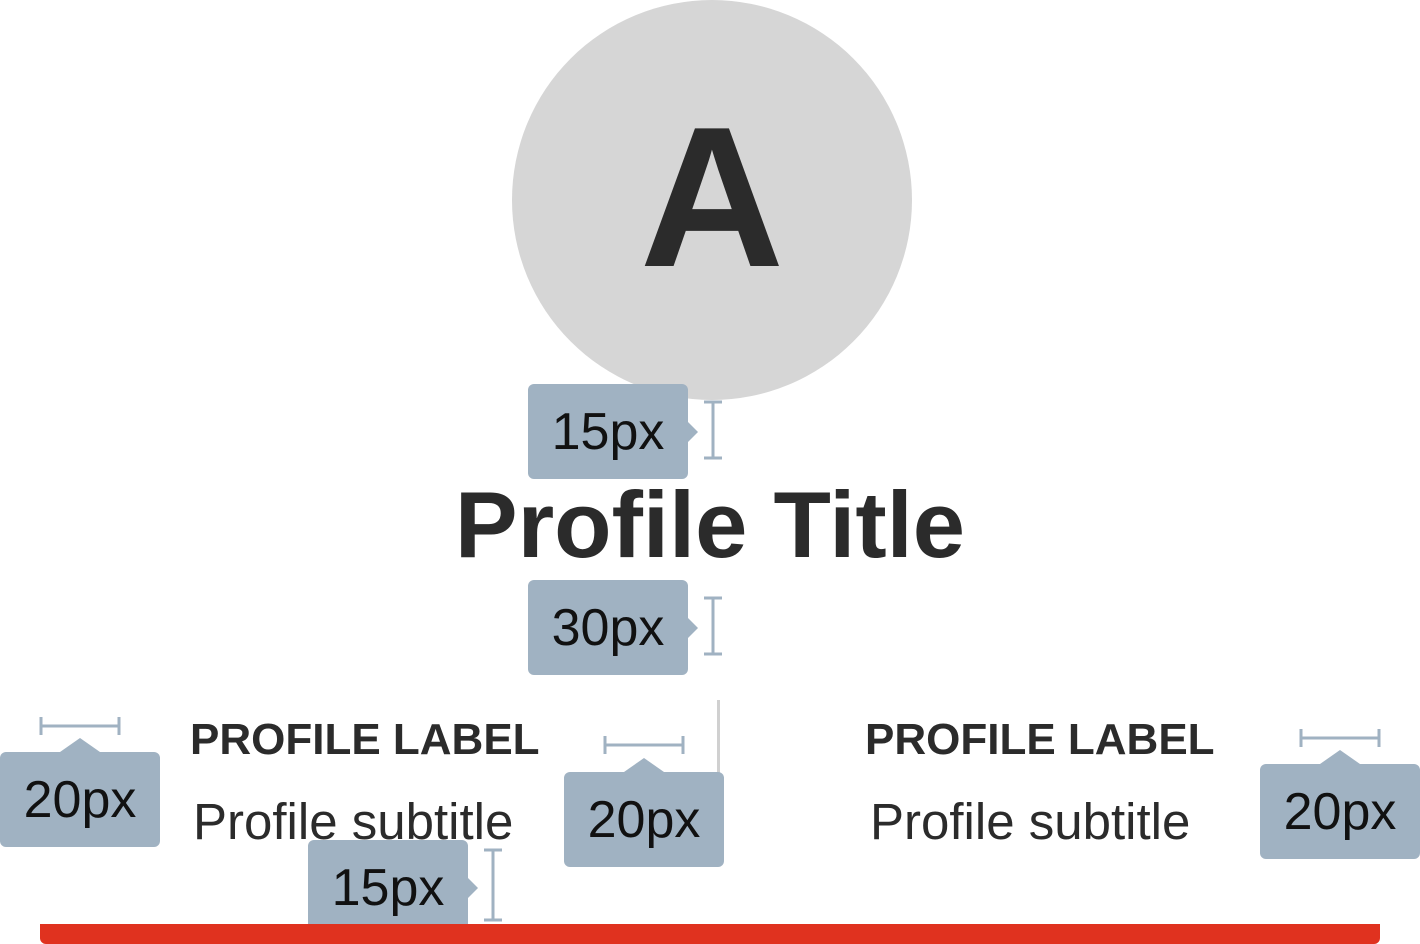  I want to click on profile-subtitle-right: Profile subtitle, so click(1030, 821).